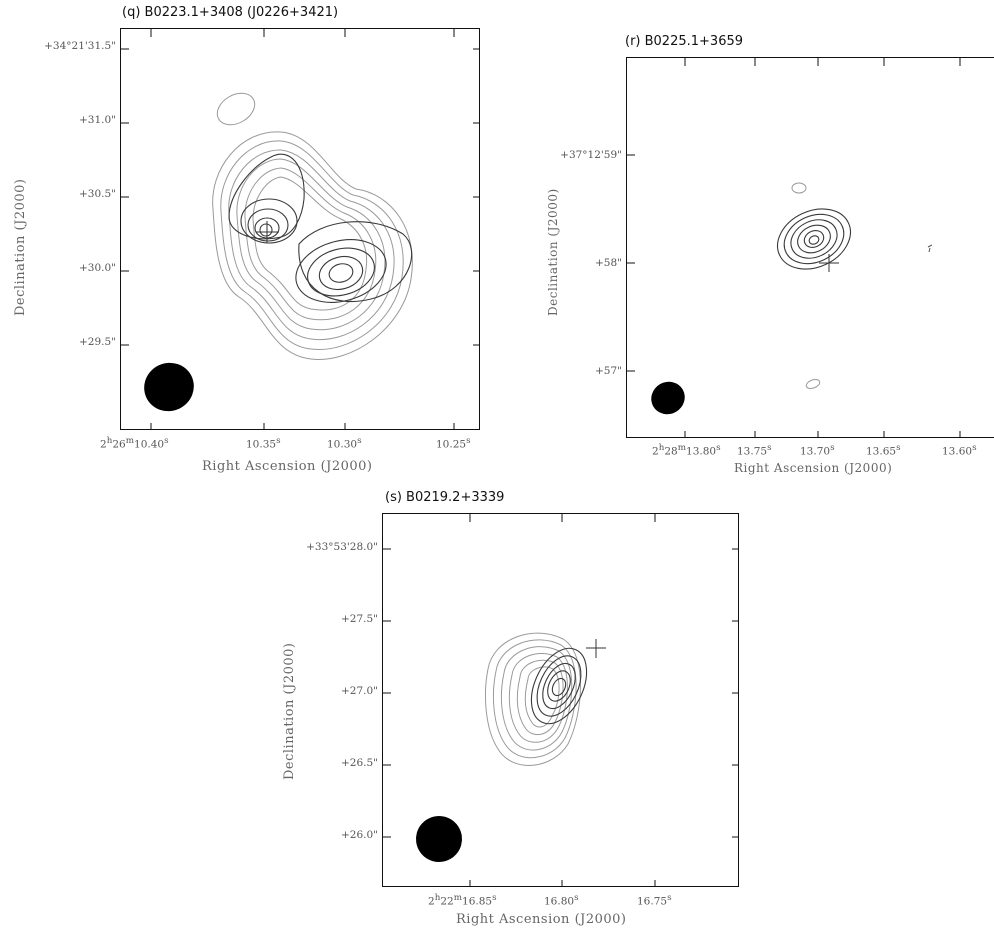 The height and width of the screenshot is (935, 994). I want to click on panel-s-dark-contours, so click(559, 686).